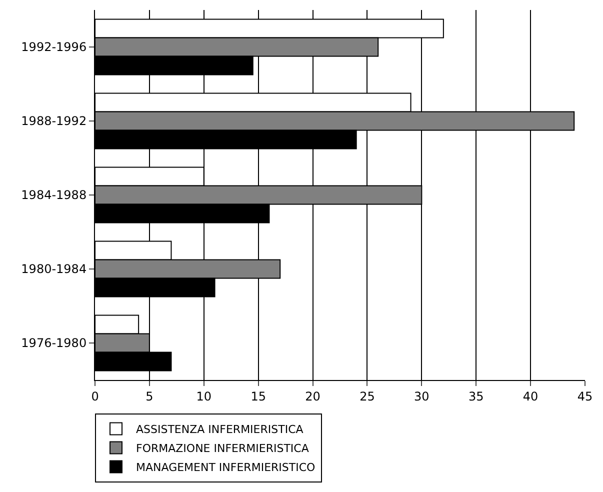 The image size is (603, 492). What do you see at coordinates (367, 396) in the screenshot?
I see `x-tick-label: 25` at bounding box center [367, 396].